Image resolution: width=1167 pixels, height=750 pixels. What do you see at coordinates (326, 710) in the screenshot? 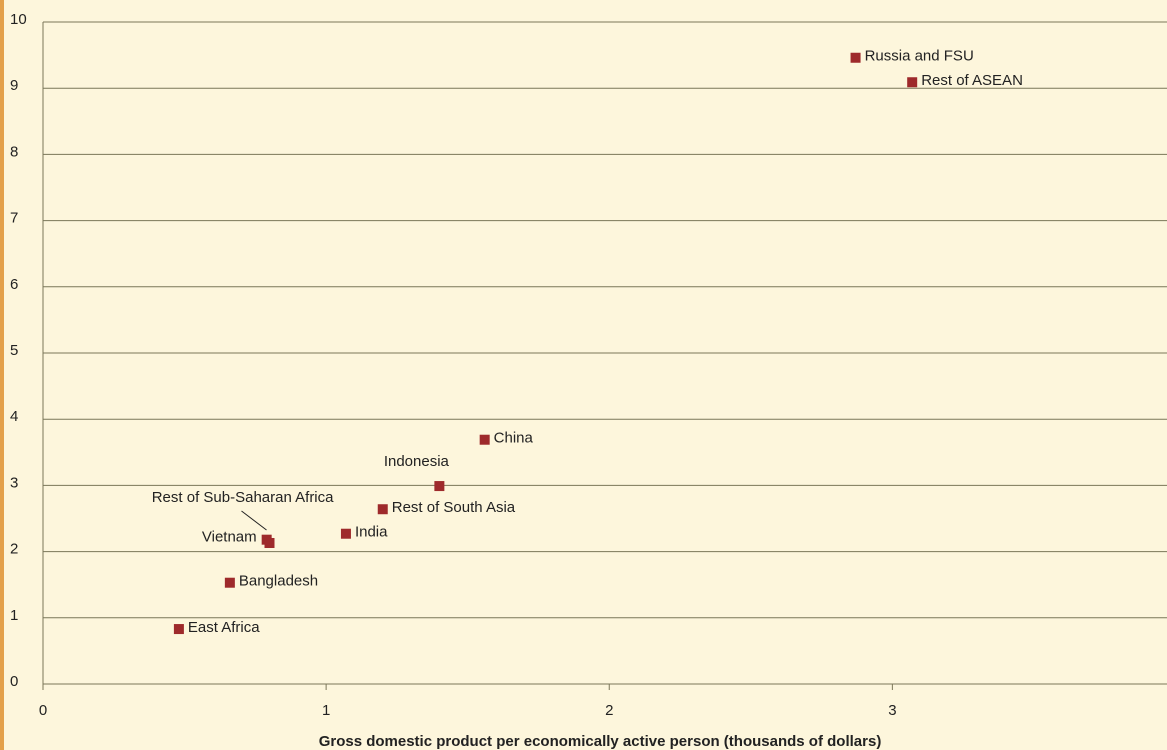
I see `x-tick-label: 1` at bounding box center [326, 710].